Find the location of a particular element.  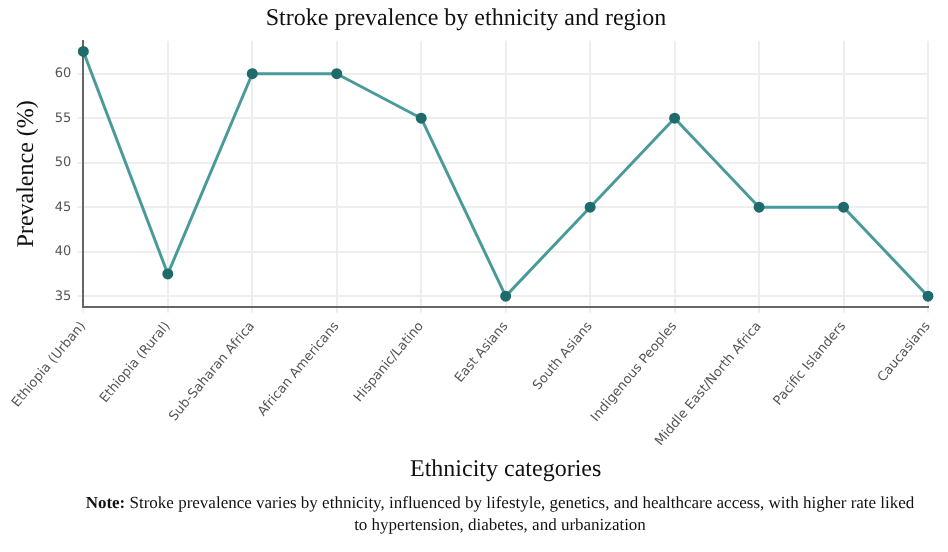

chart-title: Stroke prevalence by ethnicity and region is located at coordinates (466, 16).